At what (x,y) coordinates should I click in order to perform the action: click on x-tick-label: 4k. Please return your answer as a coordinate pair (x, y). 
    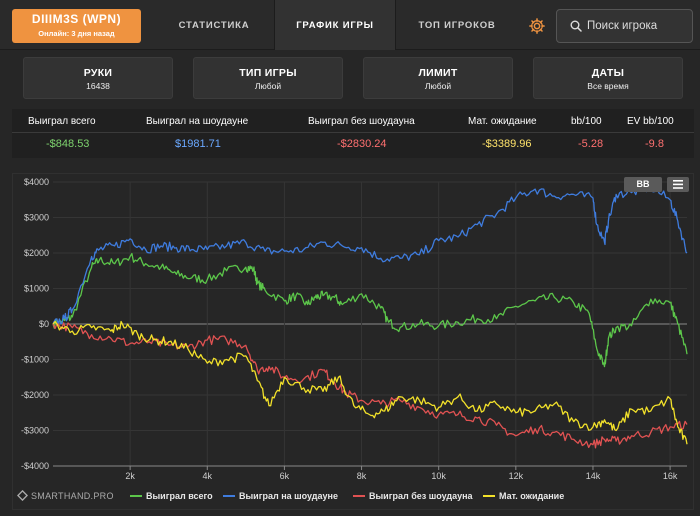
    Looking at the image, I should click on (208, 476).